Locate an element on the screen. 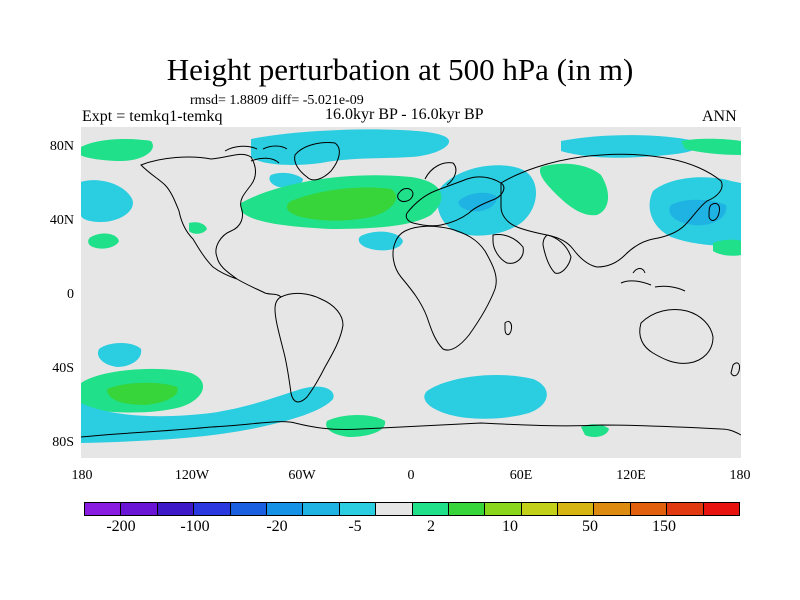  lat-tick-40n: 40N is located at coordinates (61, 220).